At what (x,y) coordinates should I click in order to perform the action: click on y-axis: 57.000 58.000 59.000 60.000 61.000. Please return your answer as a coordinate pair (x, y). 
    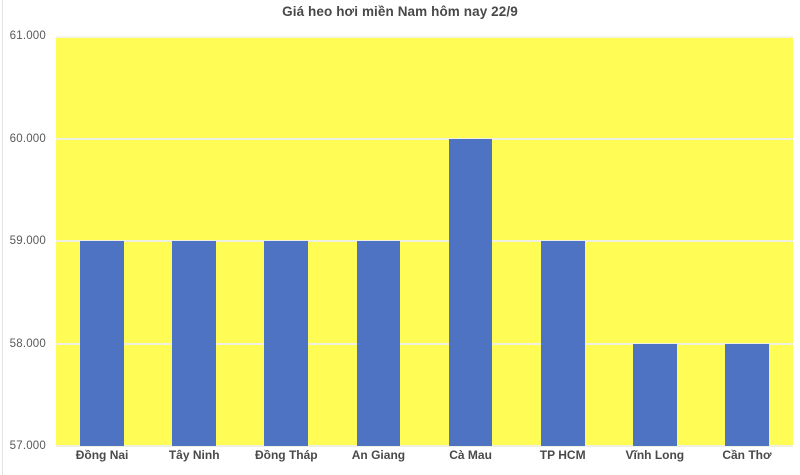
    Looking at the image, I should click on (25, 241).